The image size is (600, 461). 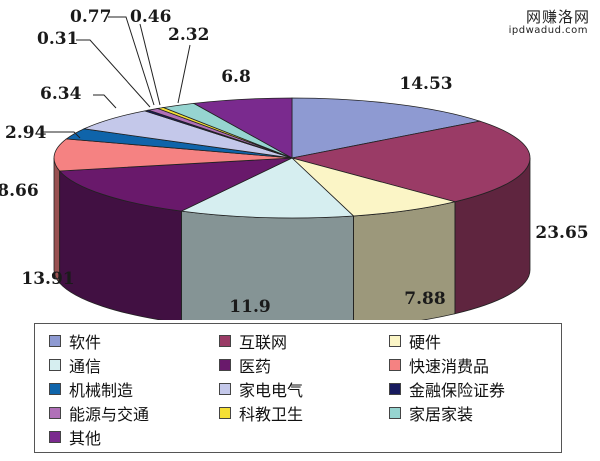 What do you see at coordinates (236, 77) in the screenshot?
I see `data-label-12: 6.8` at bounding box center [236, 77].